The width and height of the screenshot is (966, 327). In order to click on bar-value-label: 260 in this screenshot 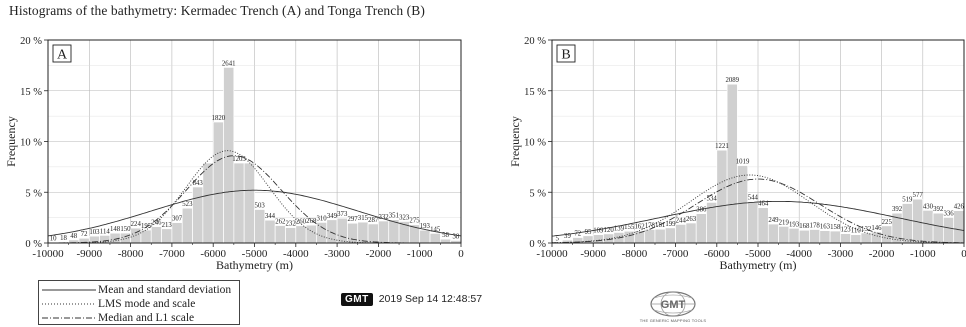, I will do `click(301, 222)`.